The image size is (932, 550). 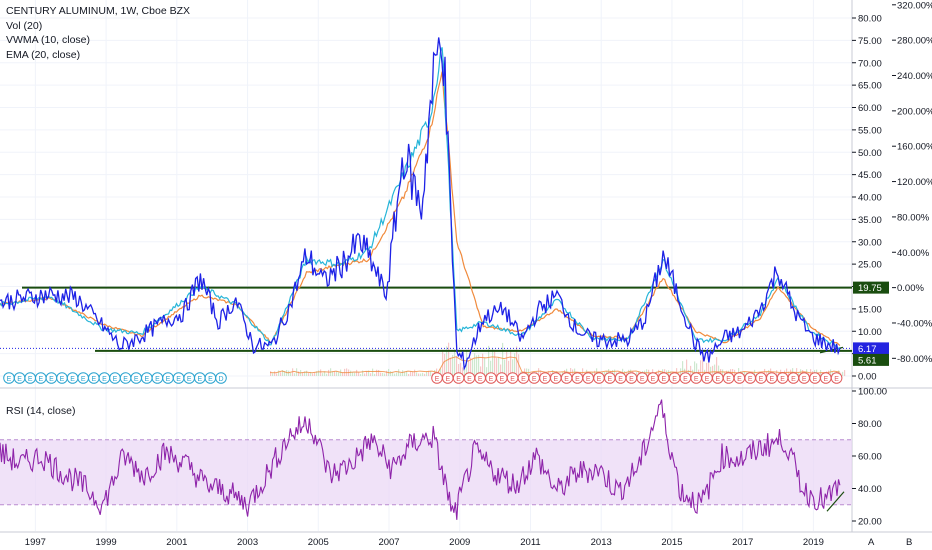 What do you see at coordinates (914, 111) in the screenshot?
I see `percent-tick-label: 200.00%` at bounding box center [914, 111].